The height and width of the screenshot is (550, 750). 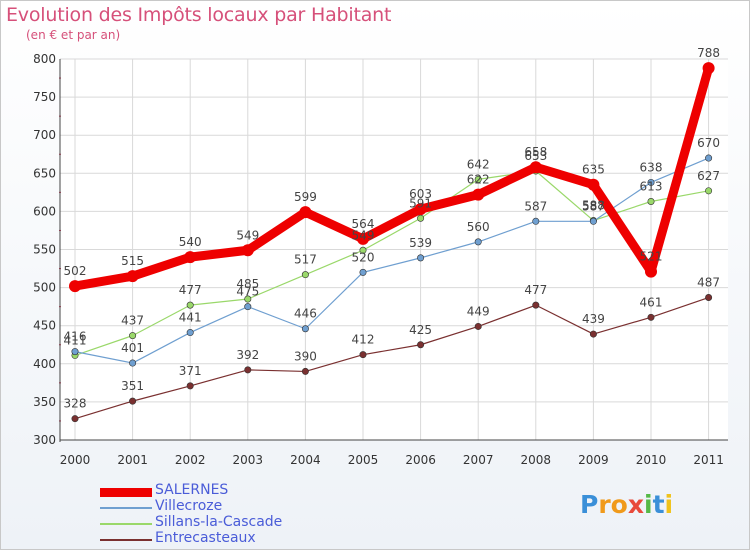 I want to click on data-label: 412, so click(x=363, y=340).